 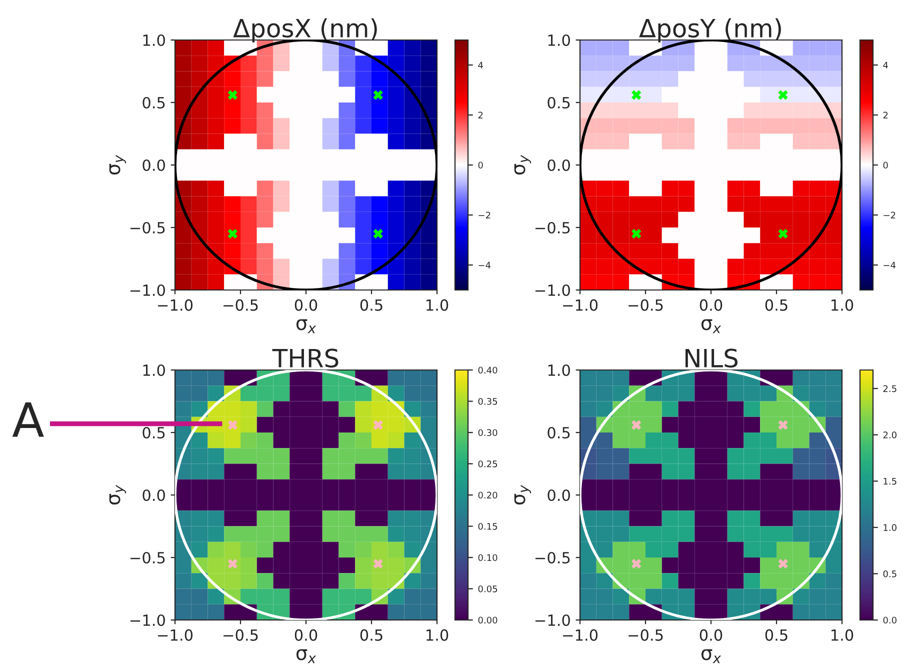 What do you see at coordinates (488, 620) in the screenshot?
I see `color-bar-label: 0.00` at bounding box center [488, 620].